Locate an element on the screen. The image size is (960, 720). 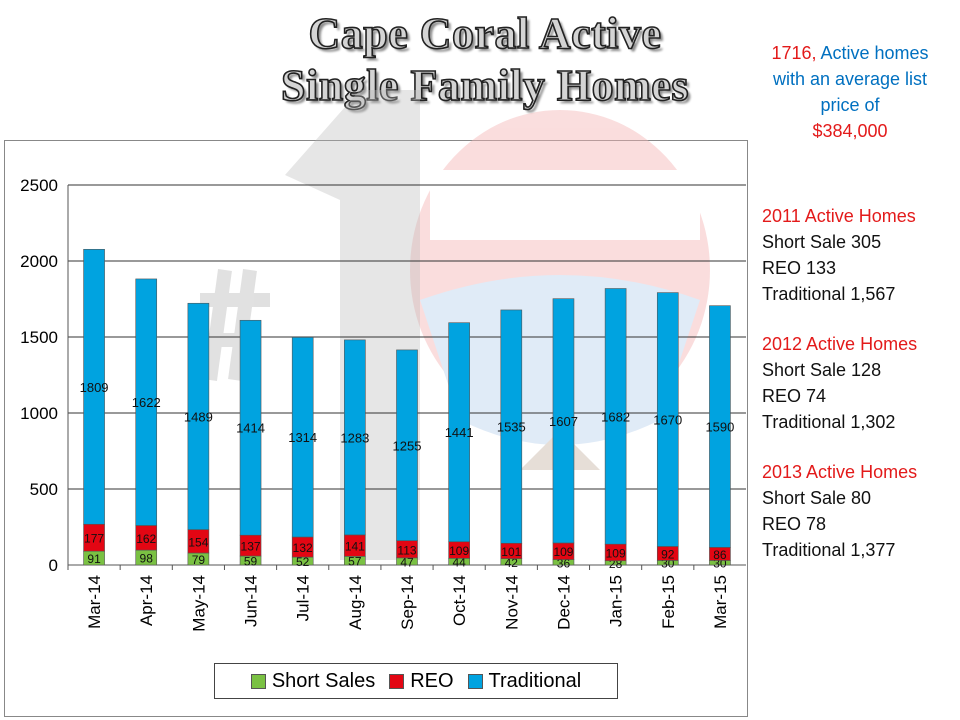
data-label-short-sales: 91 is located at coordinates (94, 559).